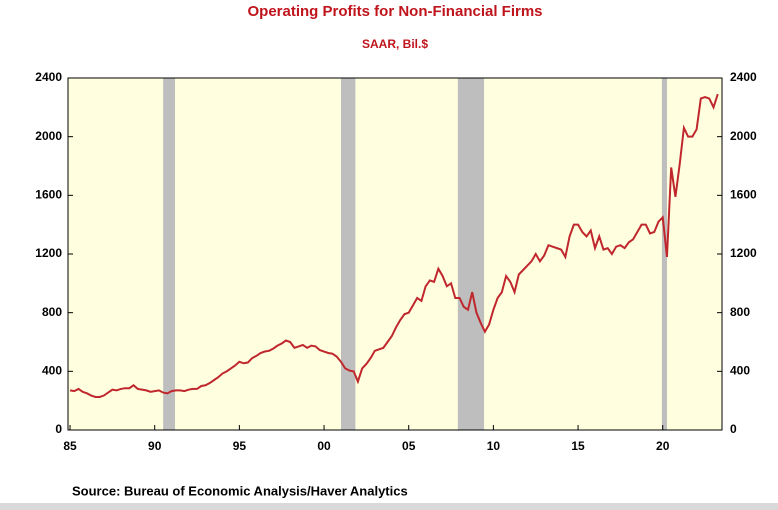  What do you see at coordinates (733, 429) in the screenshot?
I see `y2-tick-label: 0` at bounding box center [733, 429].